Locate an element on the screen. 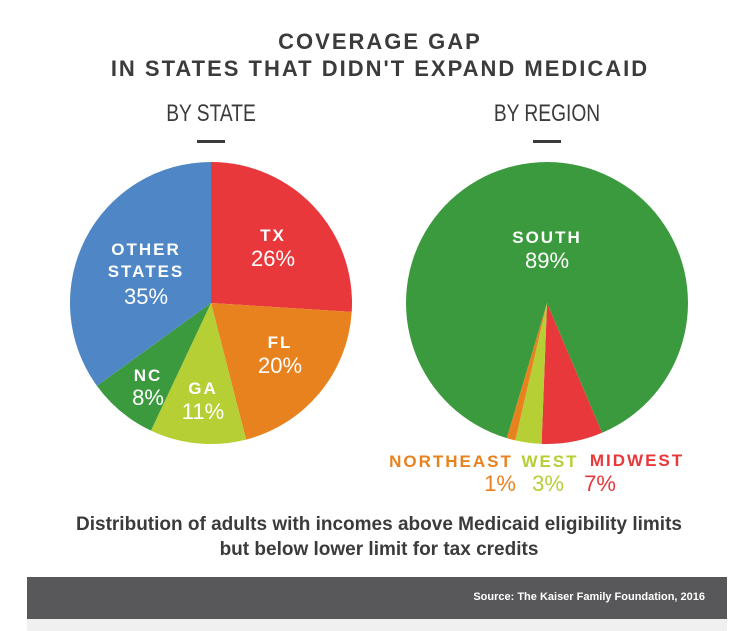  pie1-slice-tx is located at coordinates (281, 237).